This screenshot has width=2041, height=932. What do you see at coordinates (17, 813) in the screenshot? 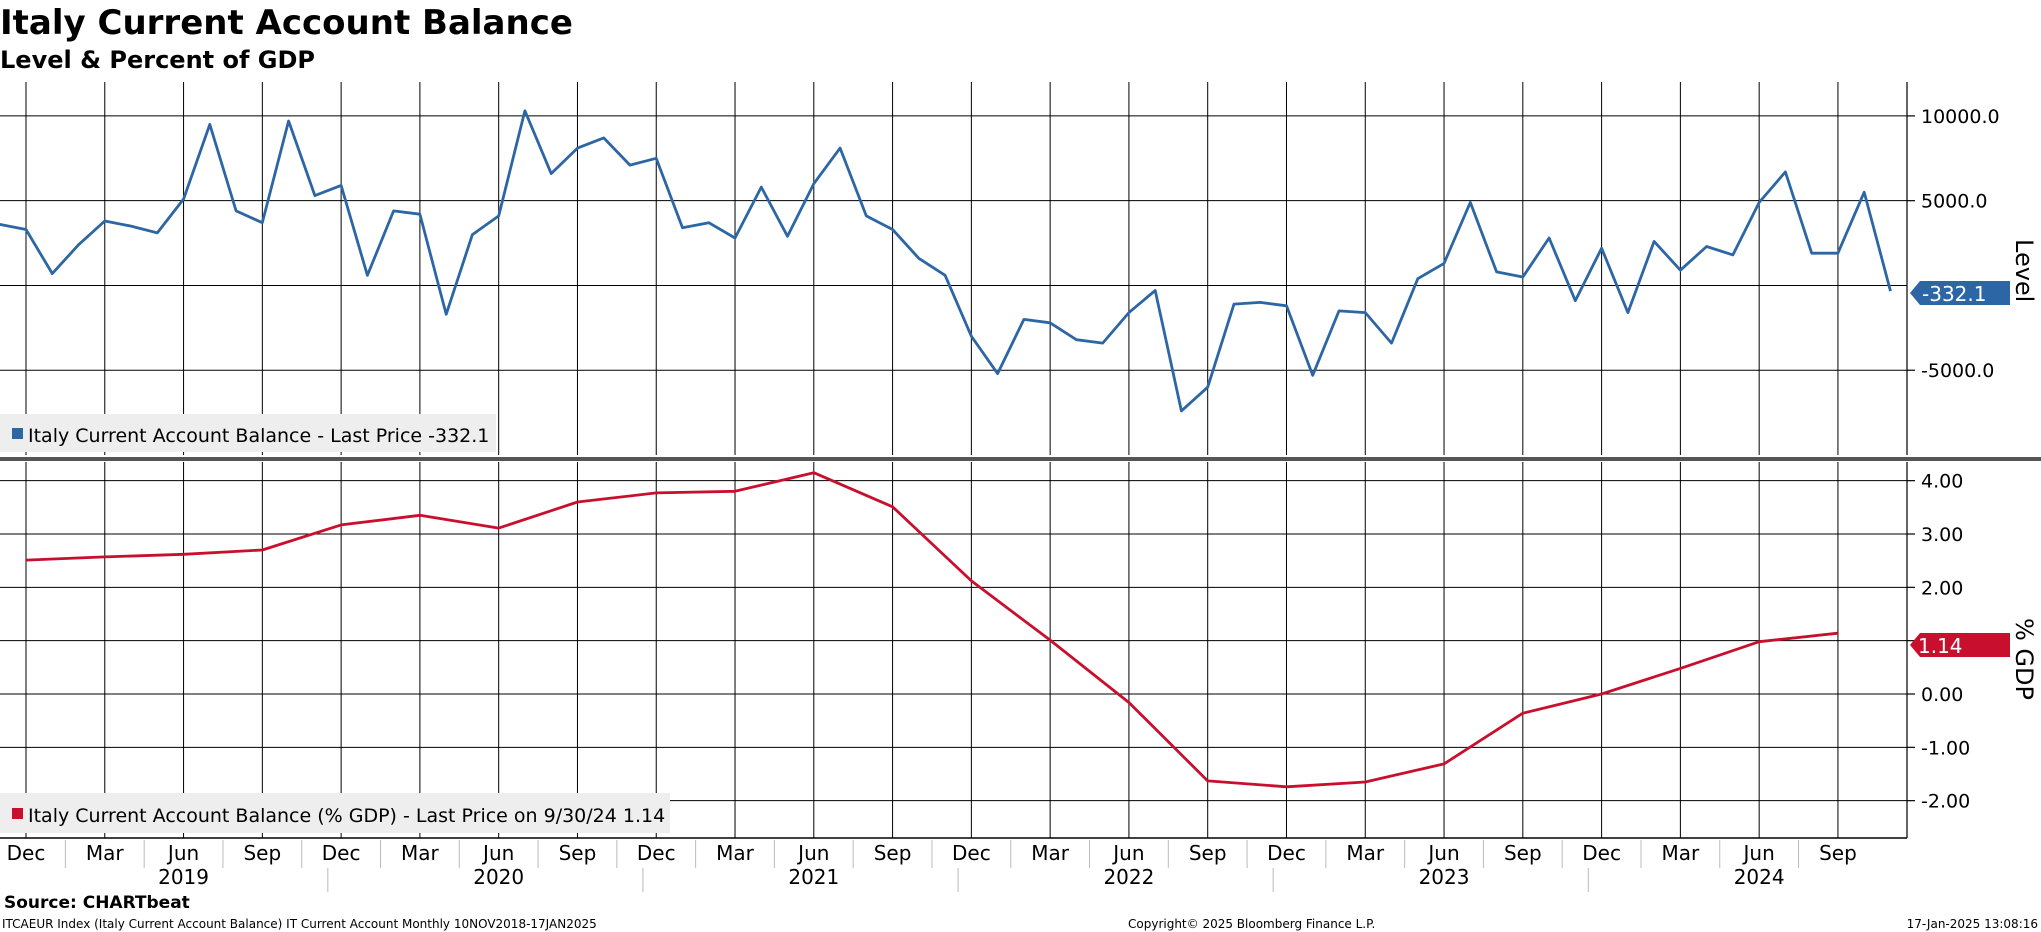
I see `gdp-legend-swatch` at bounding box center [17, 813].